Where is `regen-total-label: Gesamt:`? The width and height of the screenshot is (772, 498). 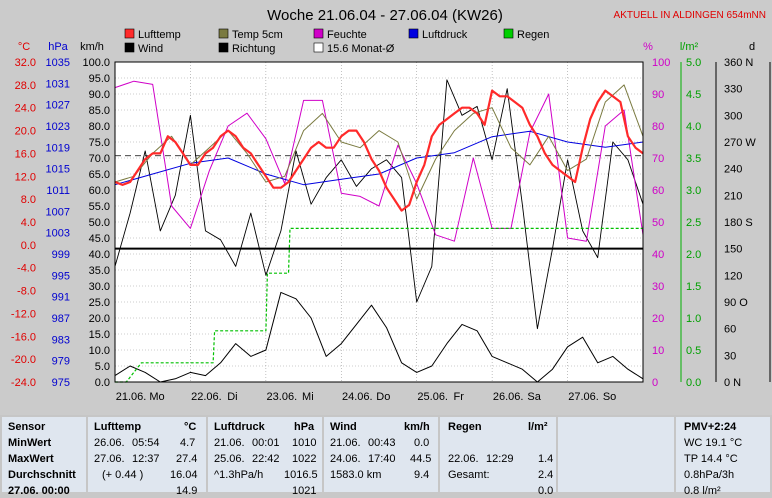
regen-total-label: Gesamt: is located at coordinates (469, 475).